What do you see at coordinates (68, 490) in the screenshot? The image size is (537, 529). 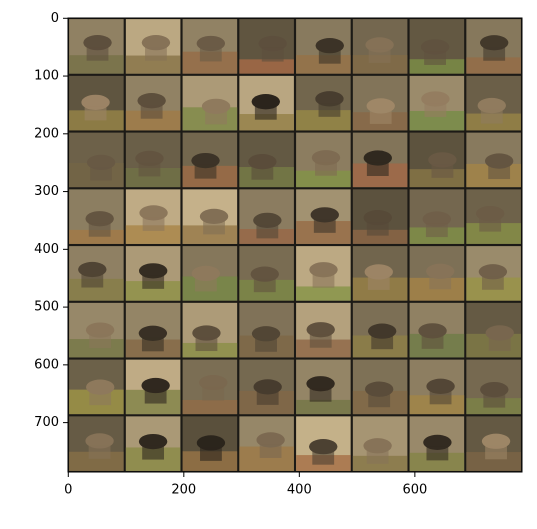 I see `x-tick-label: 0` at bounding box center [68, 490].